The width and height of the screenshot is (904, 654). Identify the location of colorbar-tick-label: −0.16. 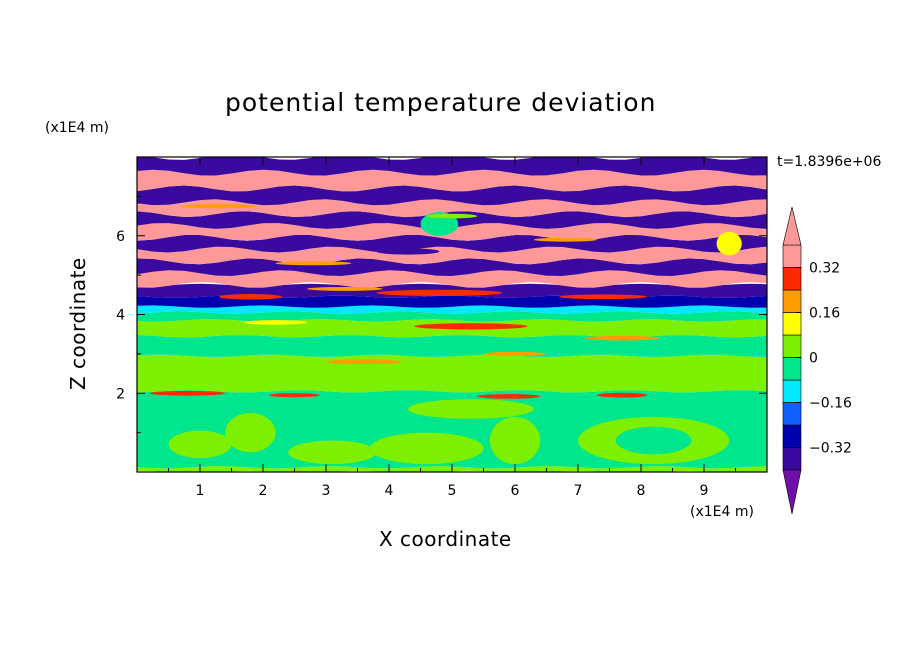
(830, 404).